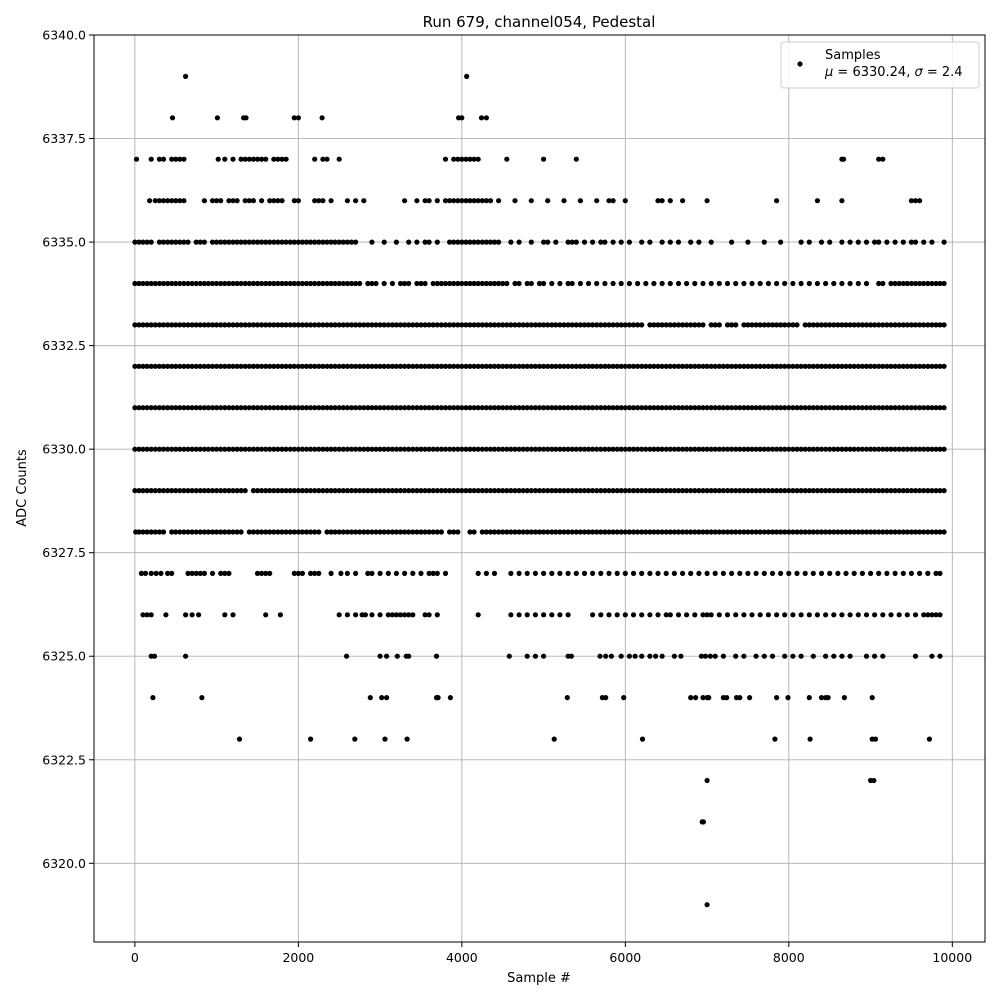 Image resolution: width=1000 pixels, height=1000 pixels. What do you see at coordinates (64, 345) in the screenshot?
I see `y-tick-label: 6332.5` at bounding box center [64, 345].